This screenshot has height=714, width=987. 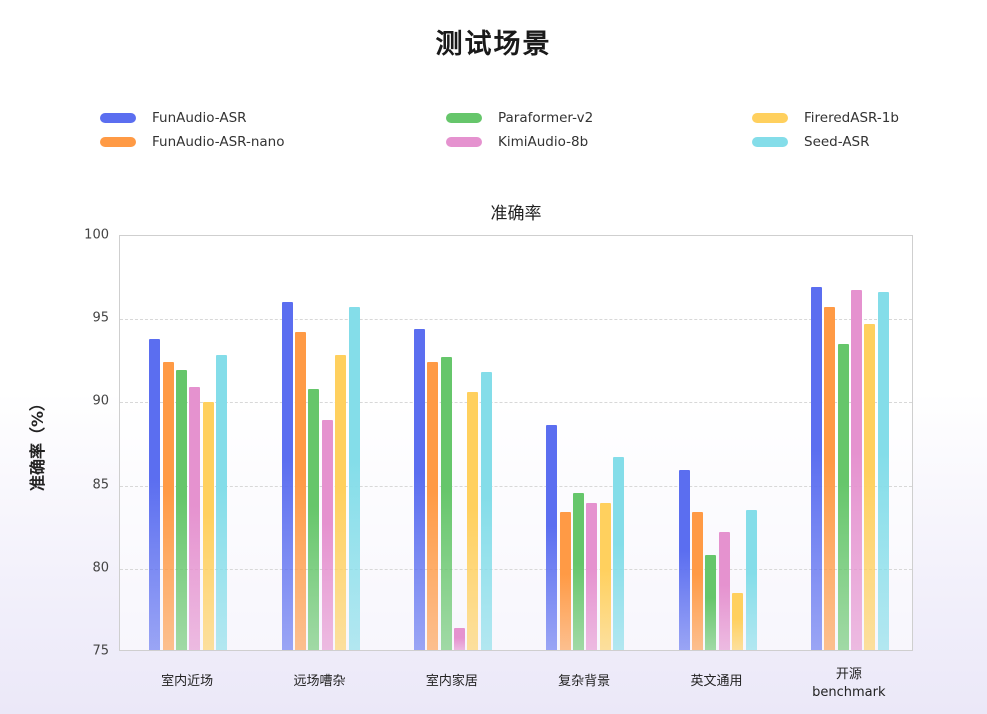 I want to click on y-tick-label: 100, so click(x=96, y=235).